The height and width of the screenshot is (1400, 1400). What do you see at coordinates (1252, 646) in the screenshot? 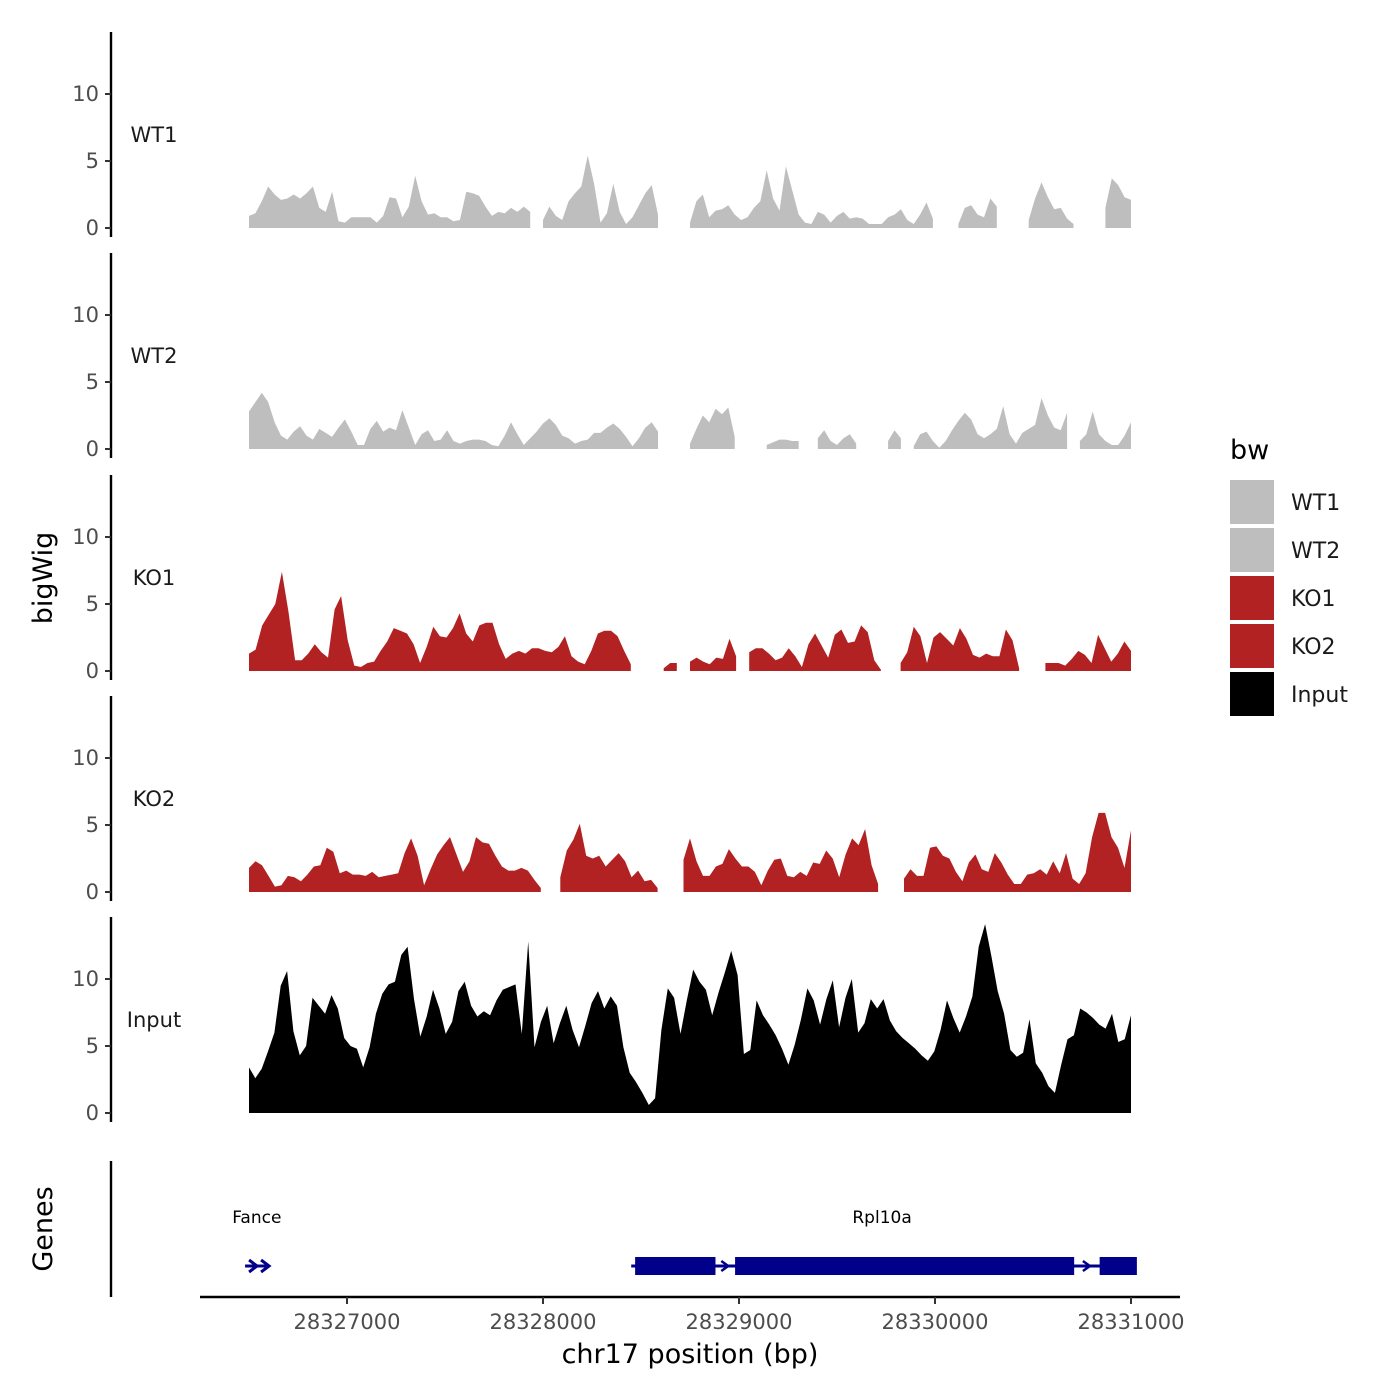
I see `legend-swatch-ko2` at bounding box center [1252, 646].